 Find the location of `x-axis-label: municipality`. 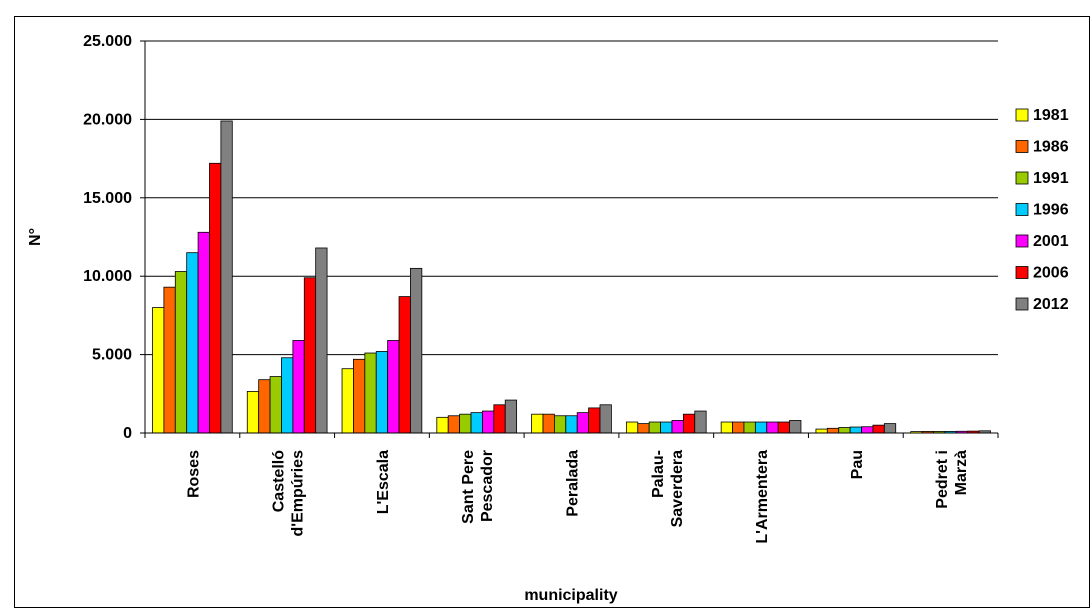

x-axis-label: municipality is located at coordinates (570, 595).